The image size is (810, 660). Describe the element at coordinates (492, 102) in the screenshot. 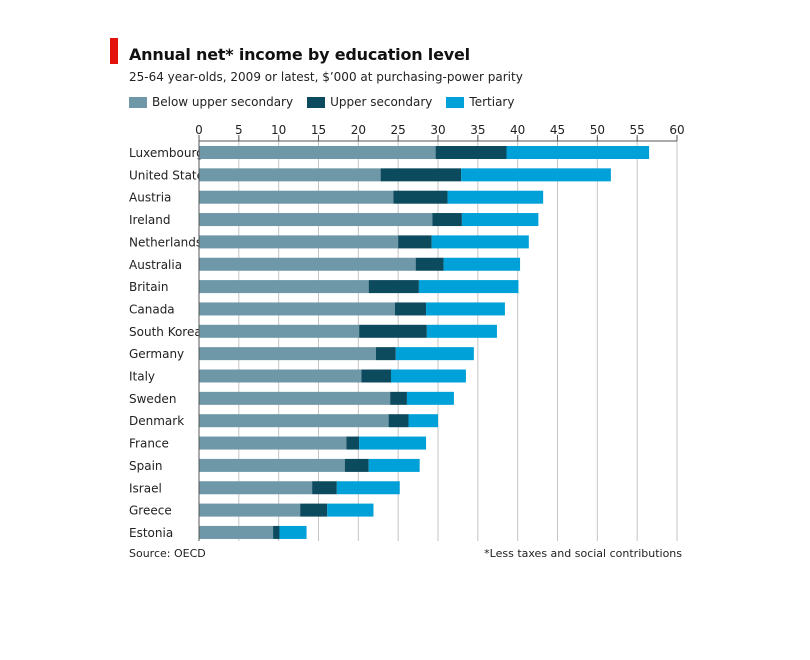

I see `legend-label-tertiary: Tertiary` at that location.